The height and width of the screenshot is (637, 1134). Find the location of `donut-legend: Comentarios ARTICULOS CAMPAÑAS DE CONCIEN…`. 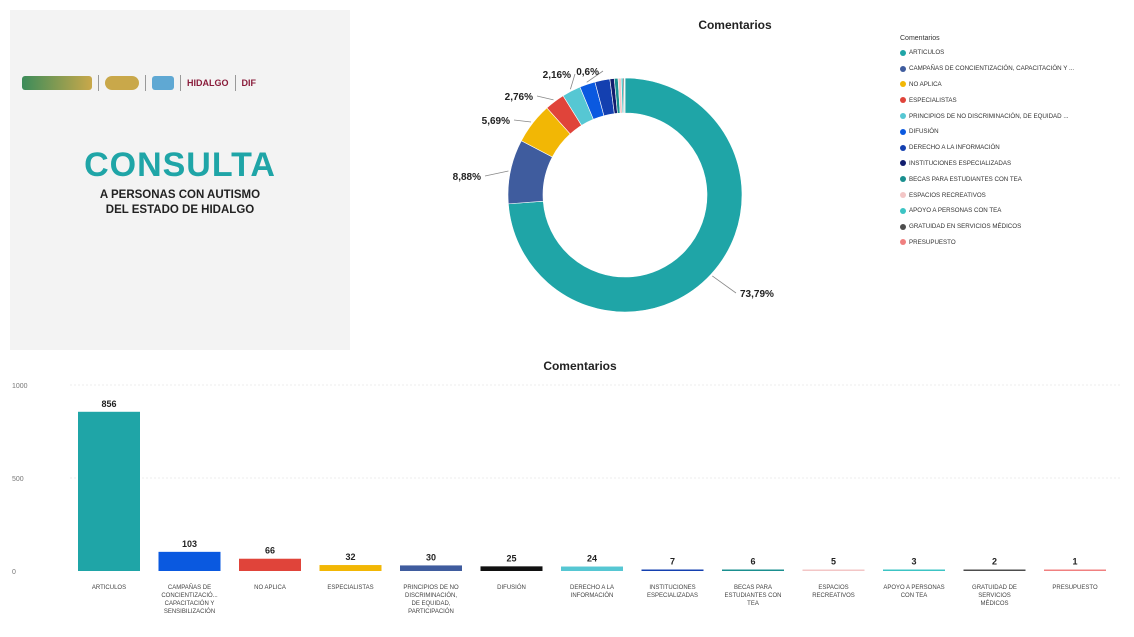

donut-legend: Comentarios ARTICULOS CAMPAÑAS DE CONCIEN… is located at coordinates (1012, 142).